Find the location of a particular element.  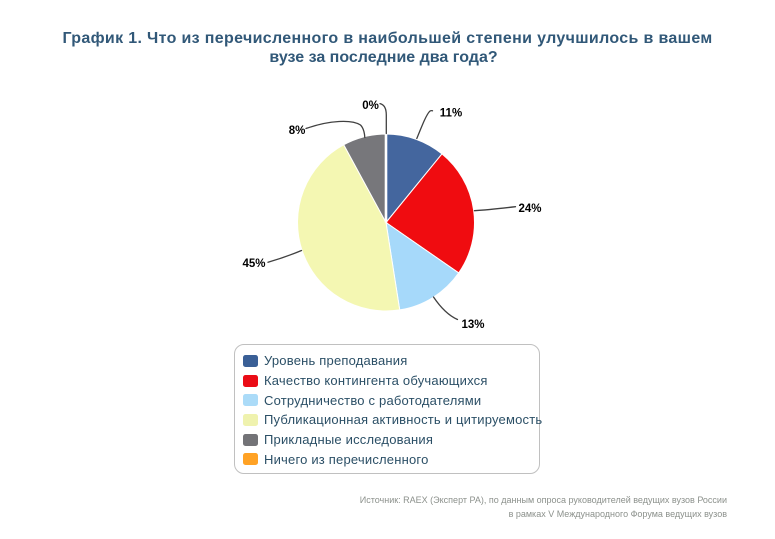

svg-text: 0% is located at coordinates (370, 106).